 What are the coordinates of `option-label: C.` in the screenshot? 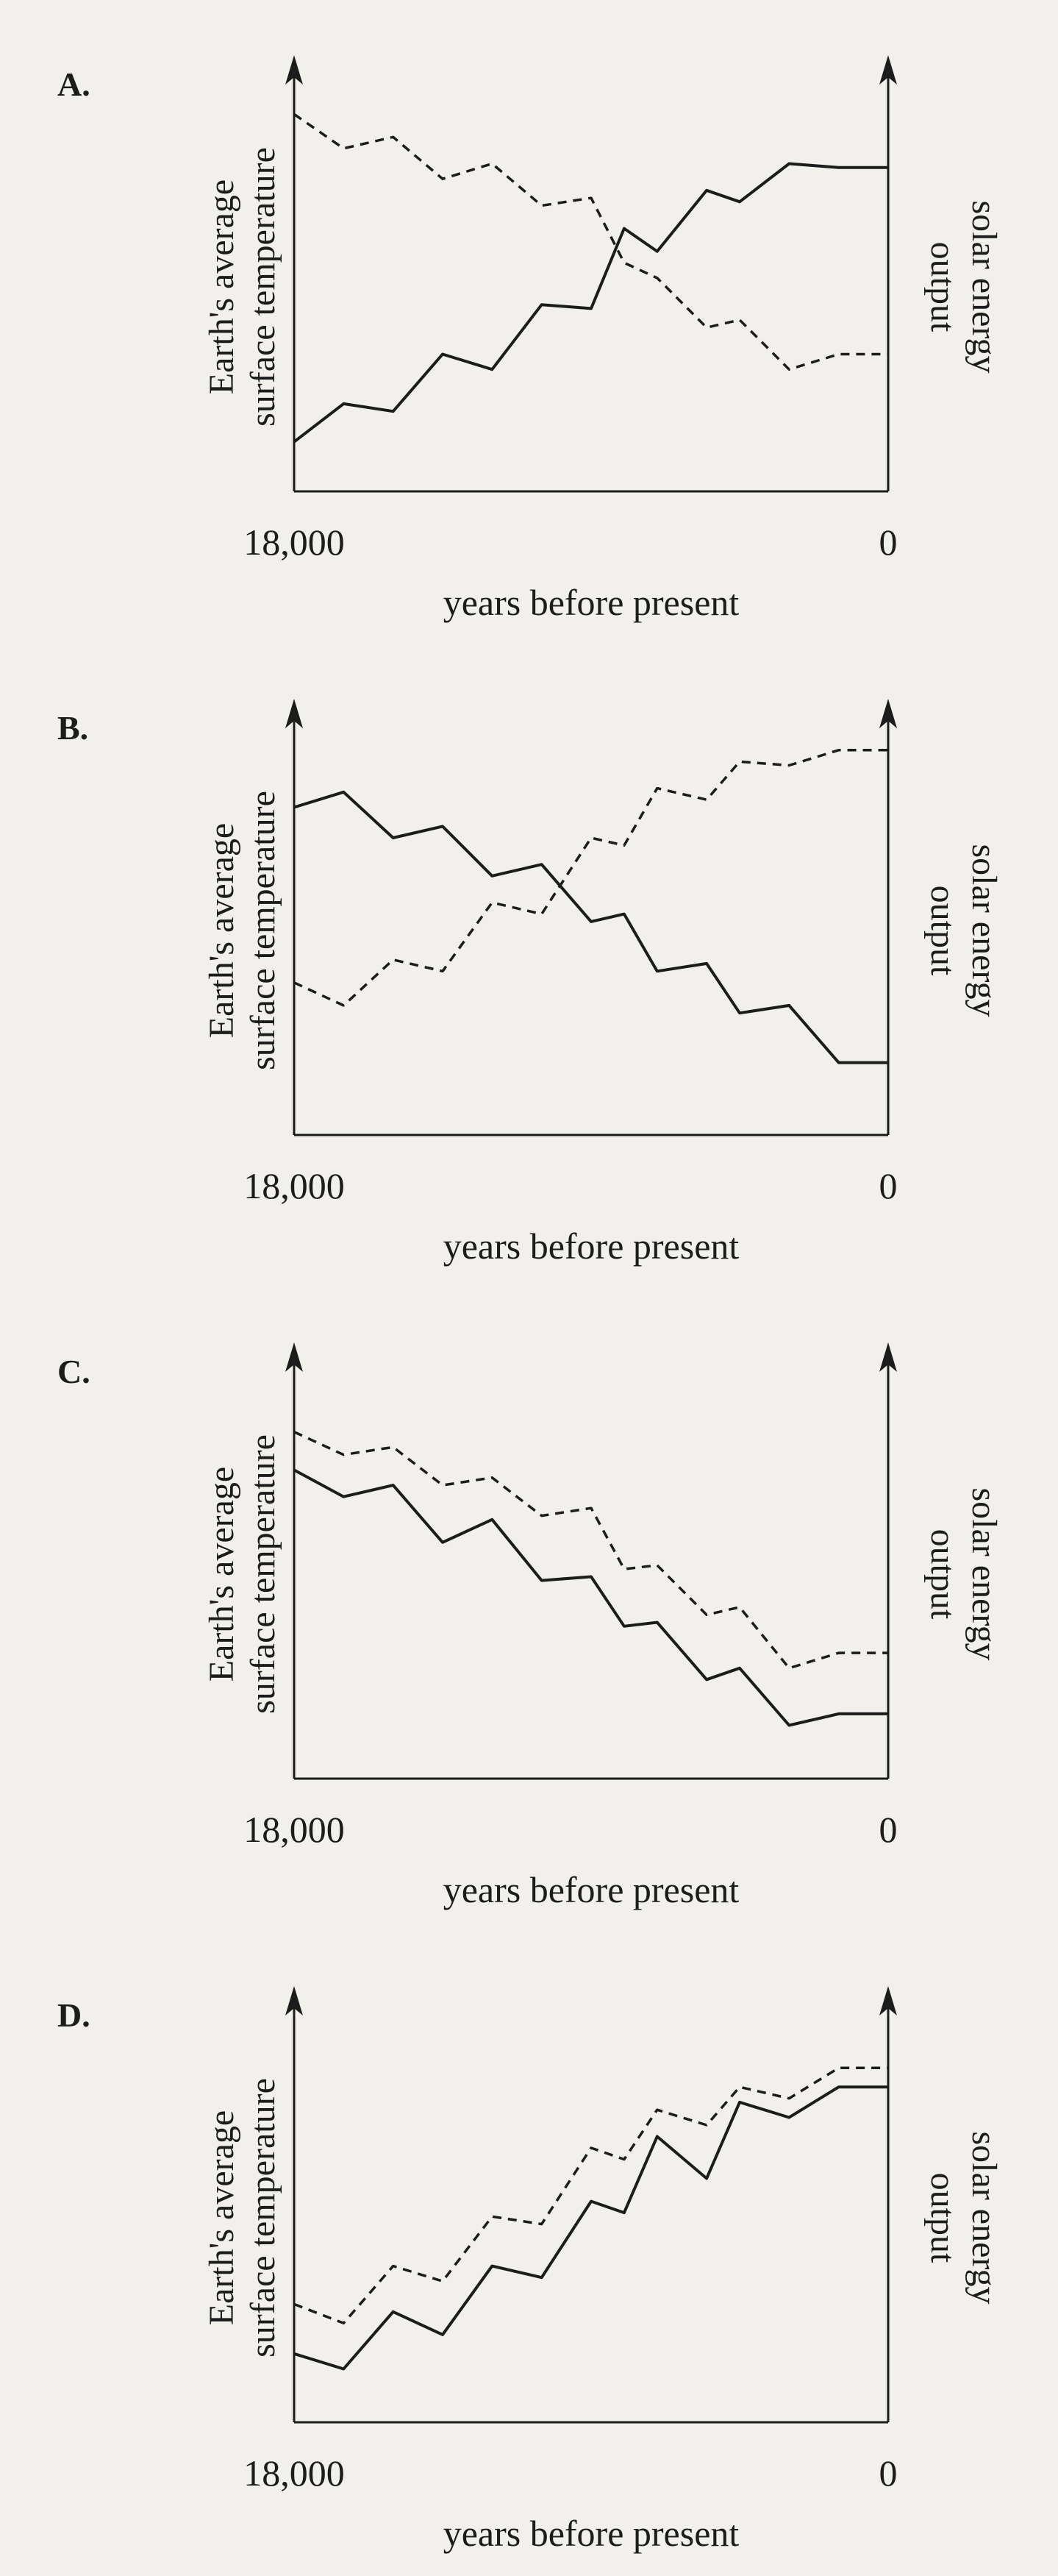 It's located at (73, 1371).